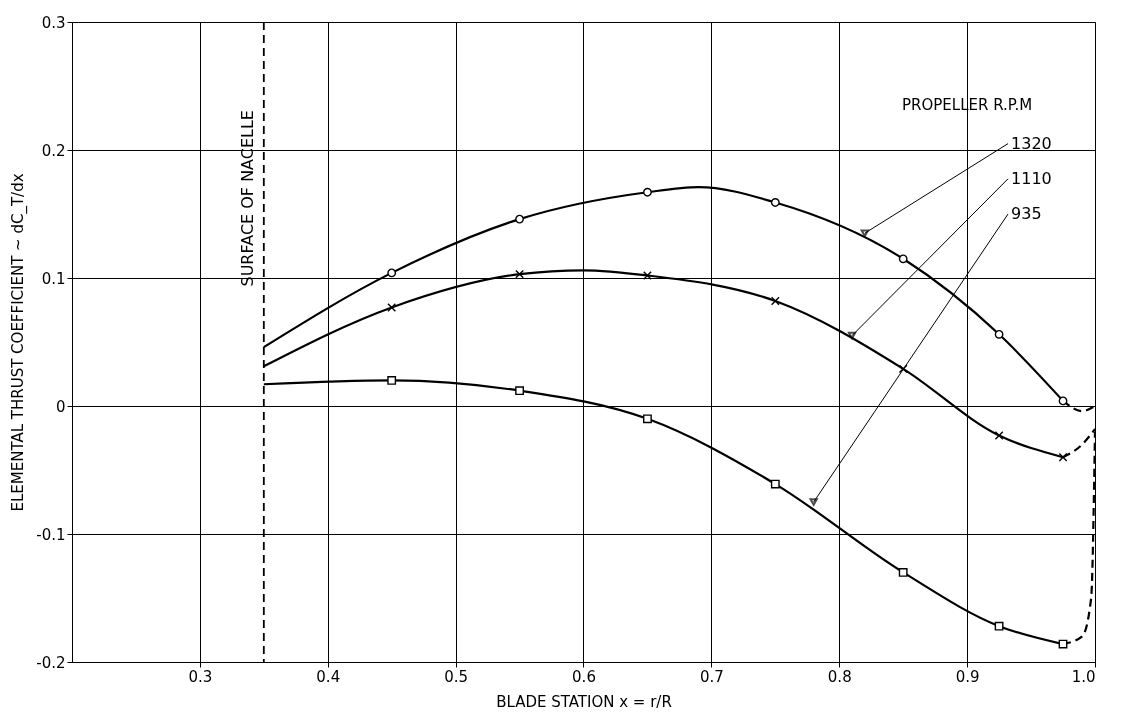 The width and height of the screenshot is (1121, 719). Describe the element at coordinates (584, 701) in the screenshot. I see `x-axis-title: BLADE STATION x = r/R` at that location.